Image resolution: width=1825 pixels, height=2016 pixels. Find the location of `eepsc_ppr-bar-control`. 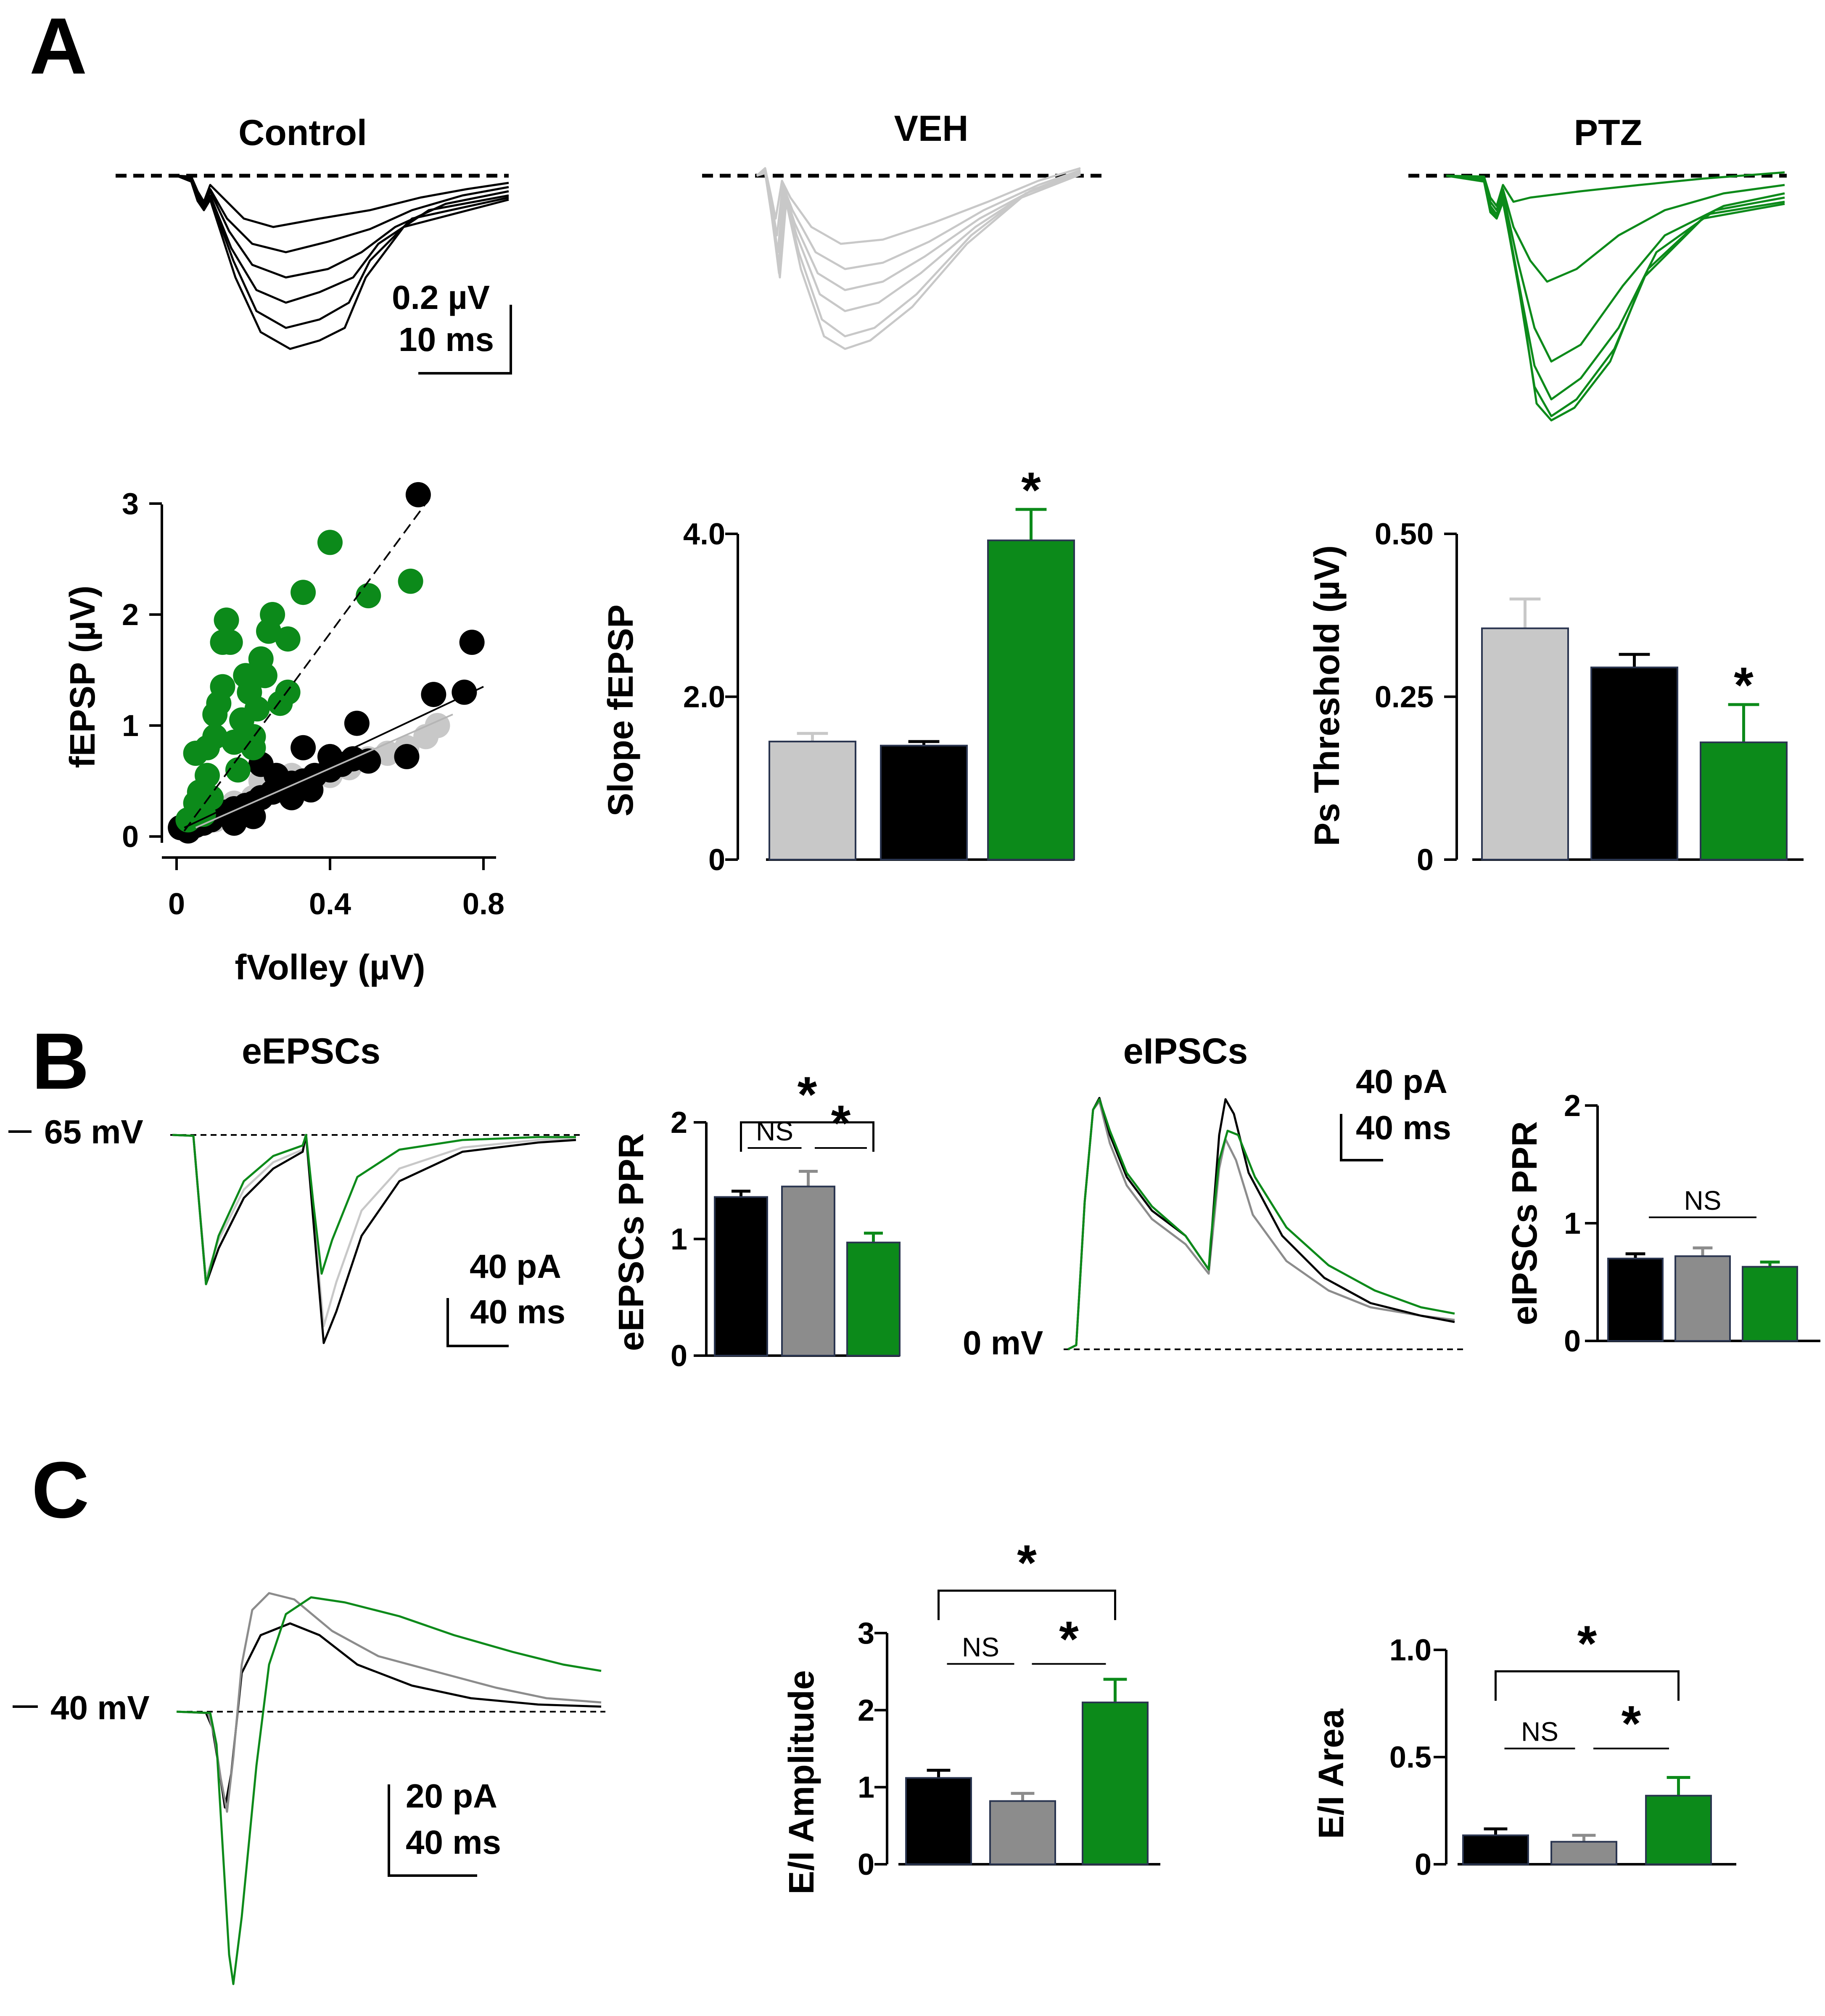

eepsc_ppr-bar-control is located at coordinates (741, 1276).